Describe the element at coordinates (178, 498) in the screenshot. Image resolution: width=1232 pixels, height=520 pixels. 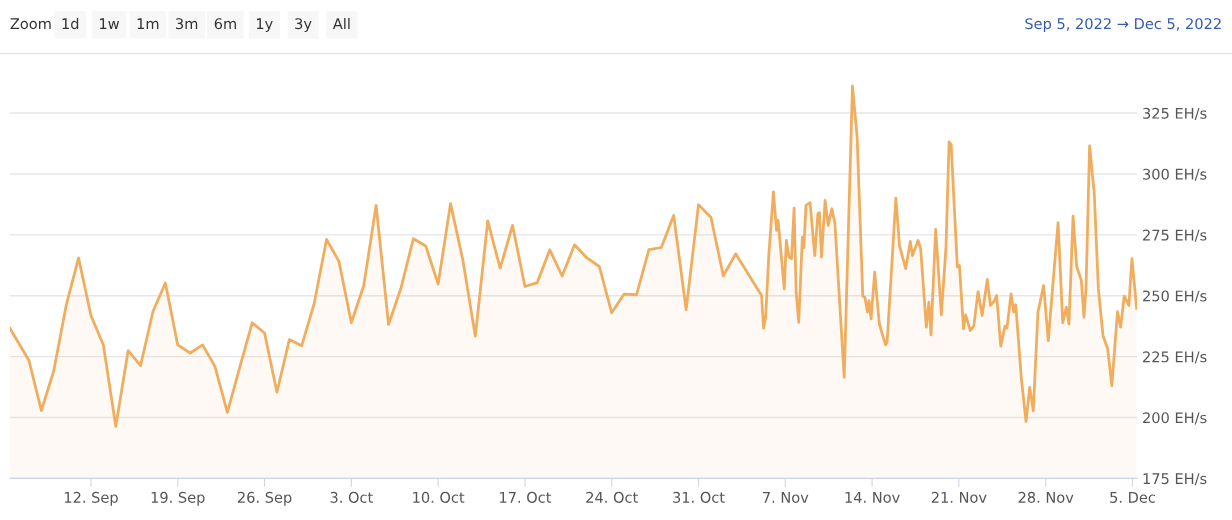
I see `x-tick-label: 19. Sep` at that location.